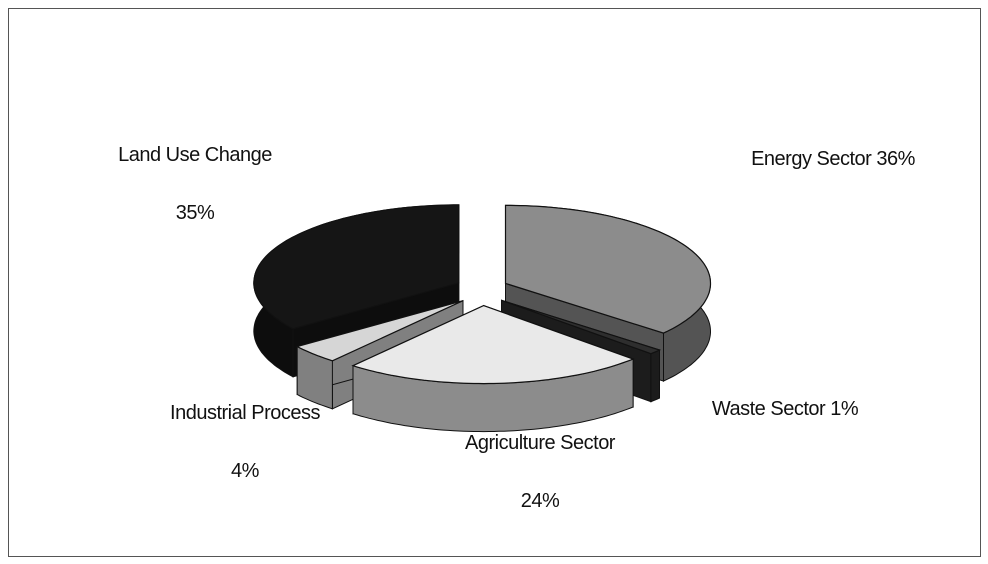  Describe the element at coordinates (245, 413) in the screenshot. I see `category-label: Industrial Process` at that location.